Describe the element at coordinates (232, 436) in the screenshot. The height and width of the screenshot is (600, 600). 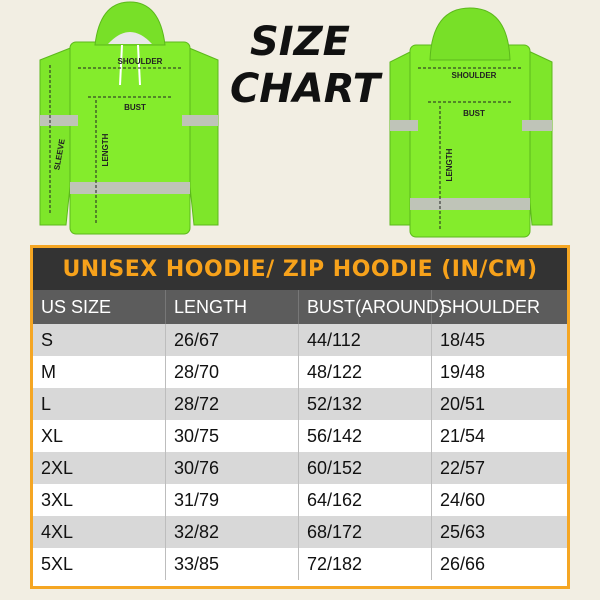
I see `table-cell: 30/75` at that location.